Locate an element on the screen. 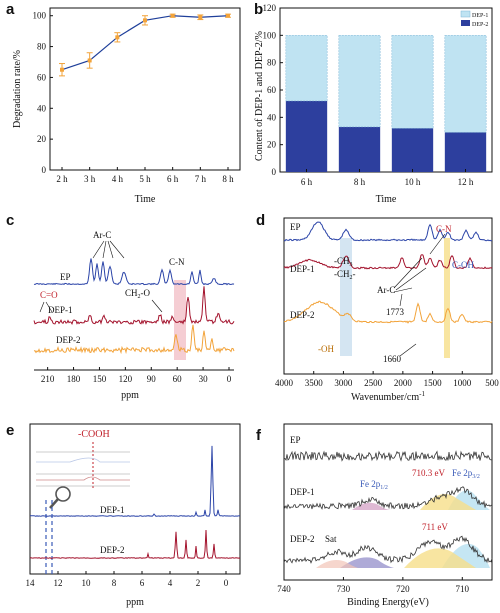 The image size is (500, 613). panel-d-xtick-label: 2000 is located at coordinates (403, 383).